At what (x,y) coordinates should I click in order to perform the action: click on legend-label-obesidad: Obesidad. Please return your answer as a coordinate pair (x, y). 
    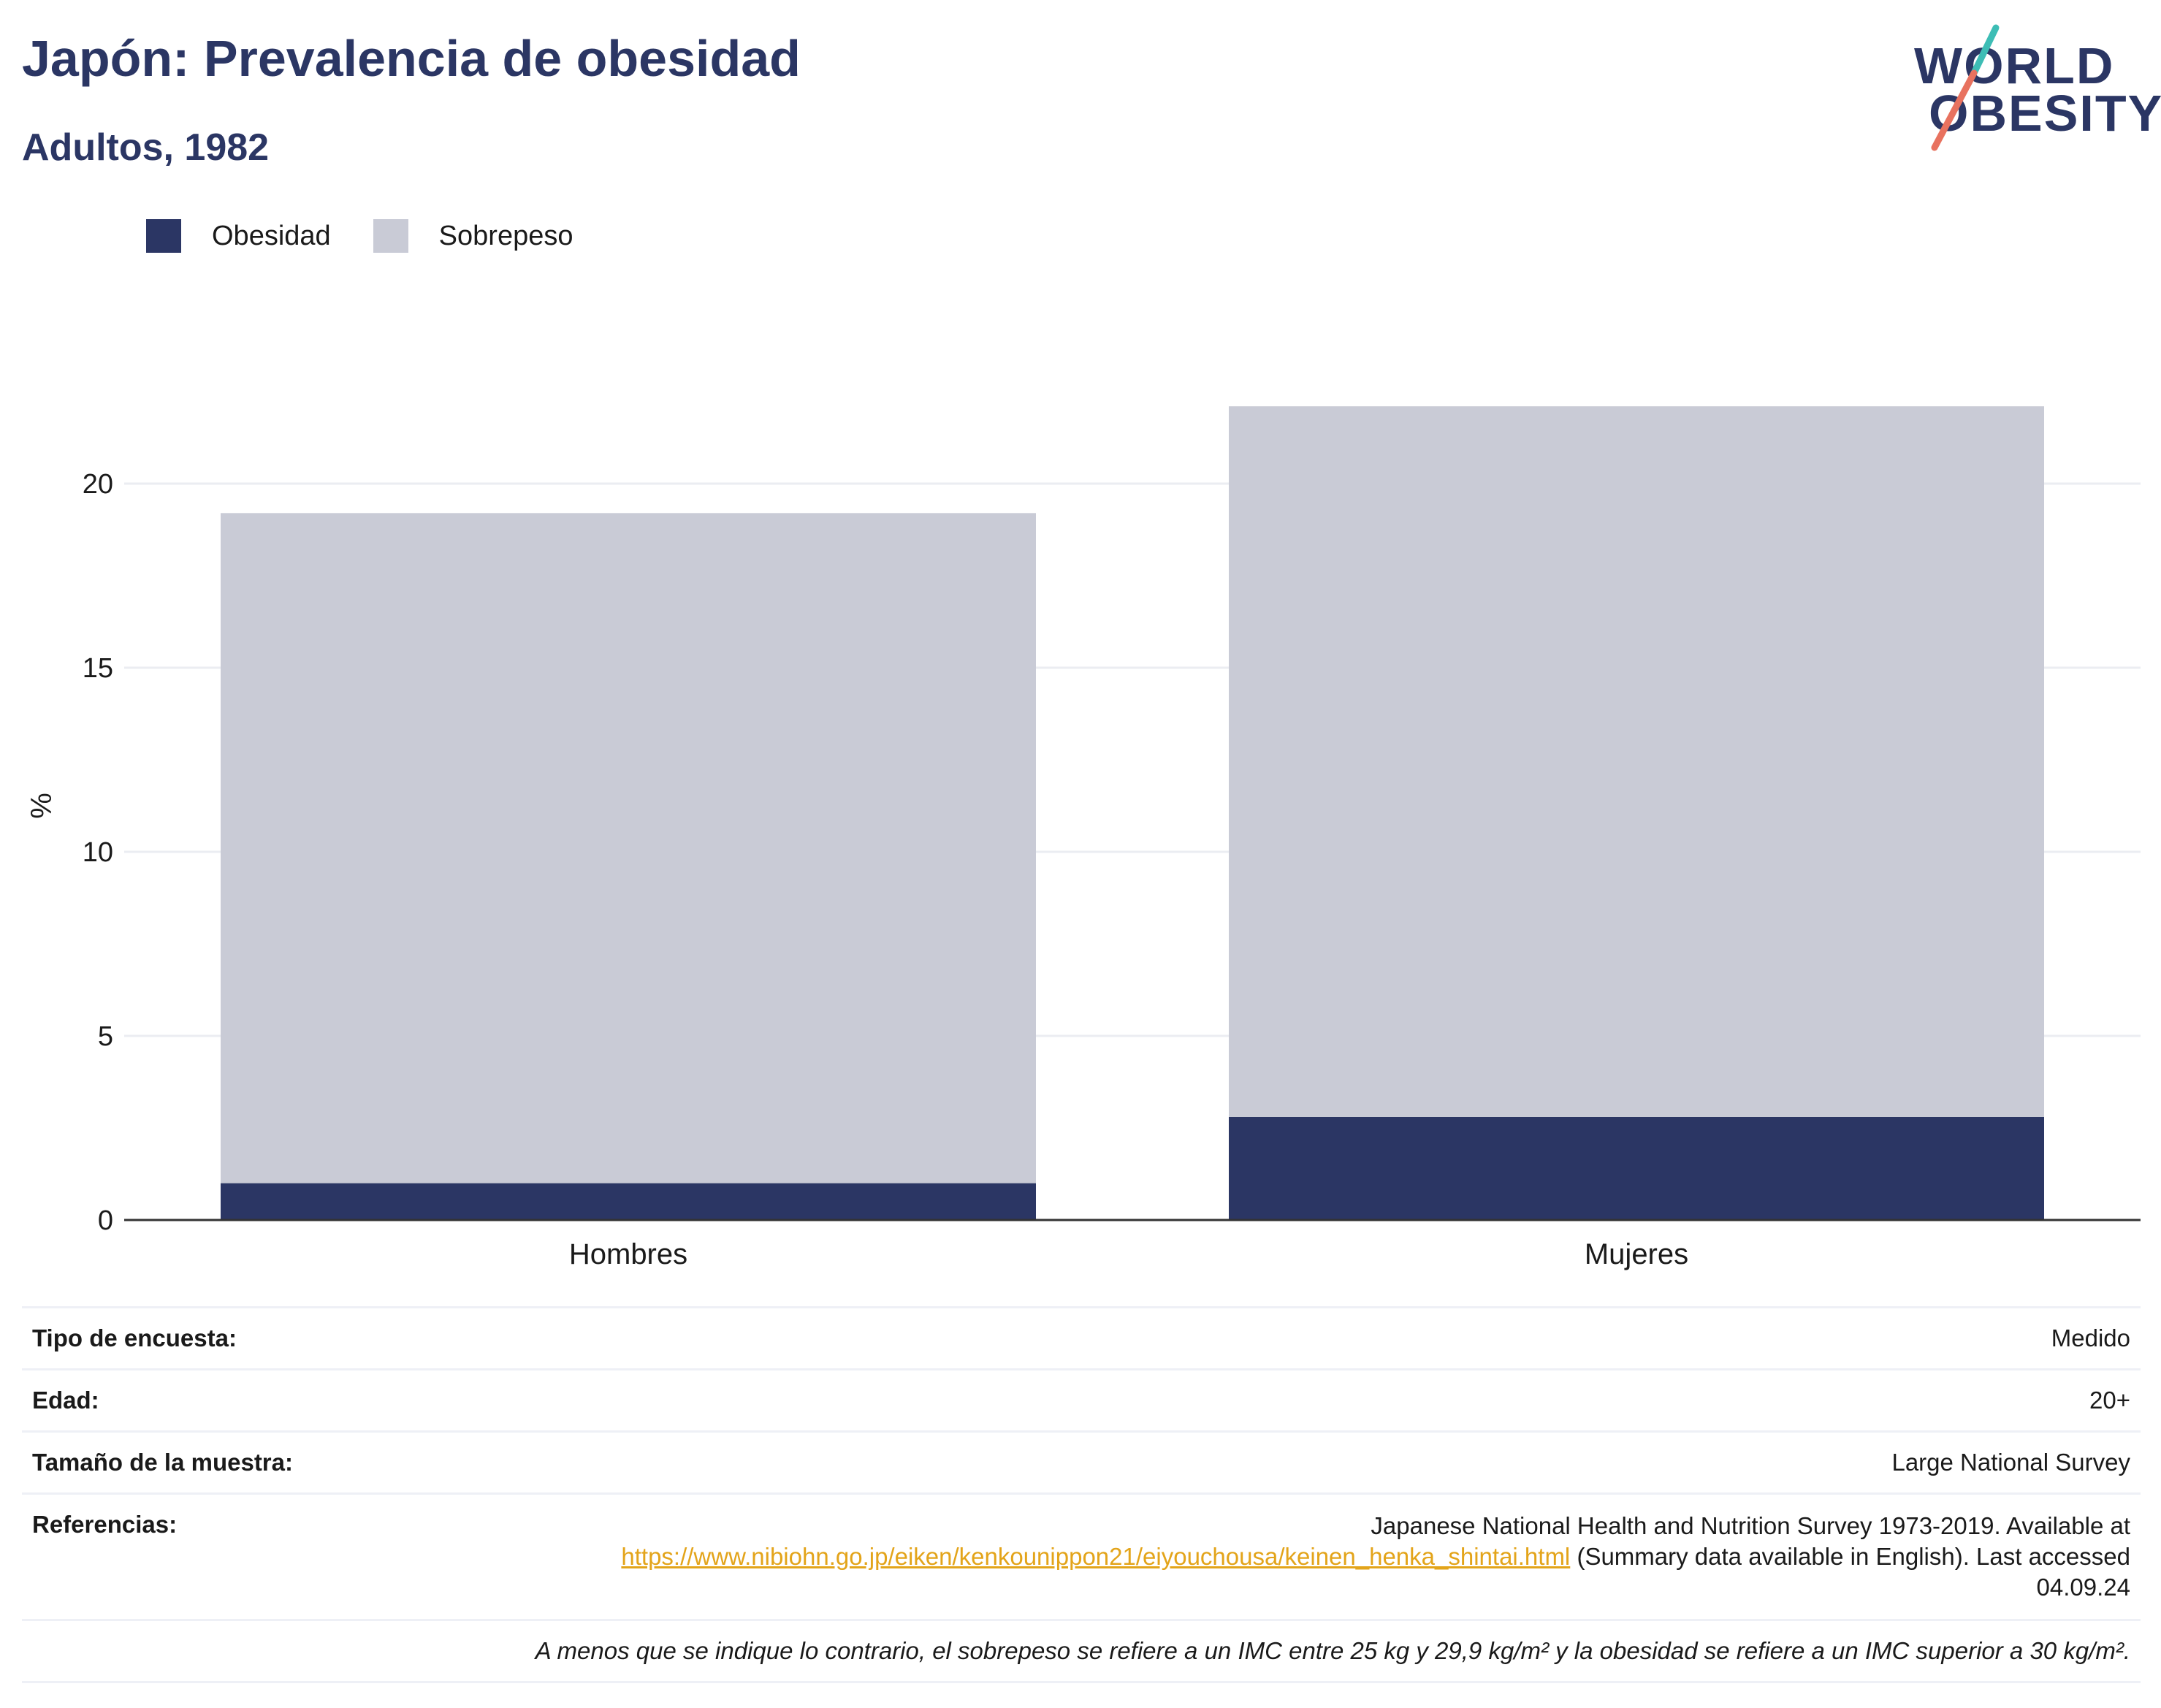
    Looking at the image, I should click on (271, 235).